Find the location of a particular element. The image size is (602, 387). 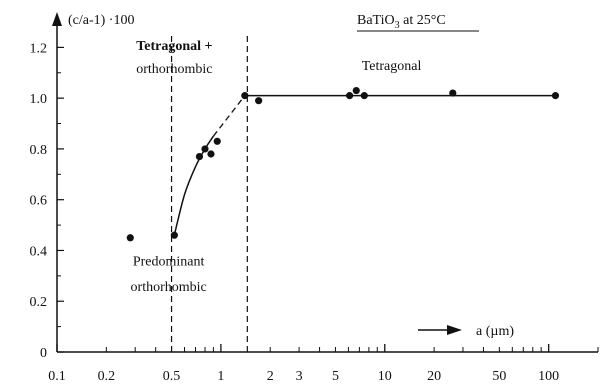

x-tick-label: 0.1 is located at coordinates (57, 376).